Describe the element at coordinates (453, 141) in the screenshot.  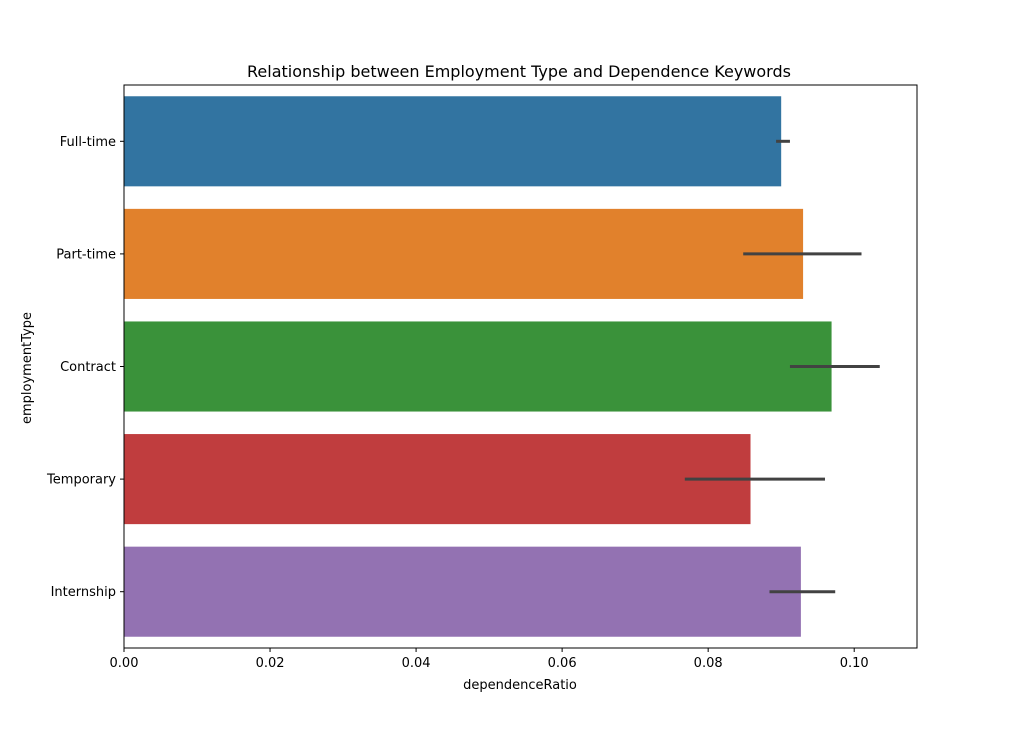
I see `bar-full-time` at that location.